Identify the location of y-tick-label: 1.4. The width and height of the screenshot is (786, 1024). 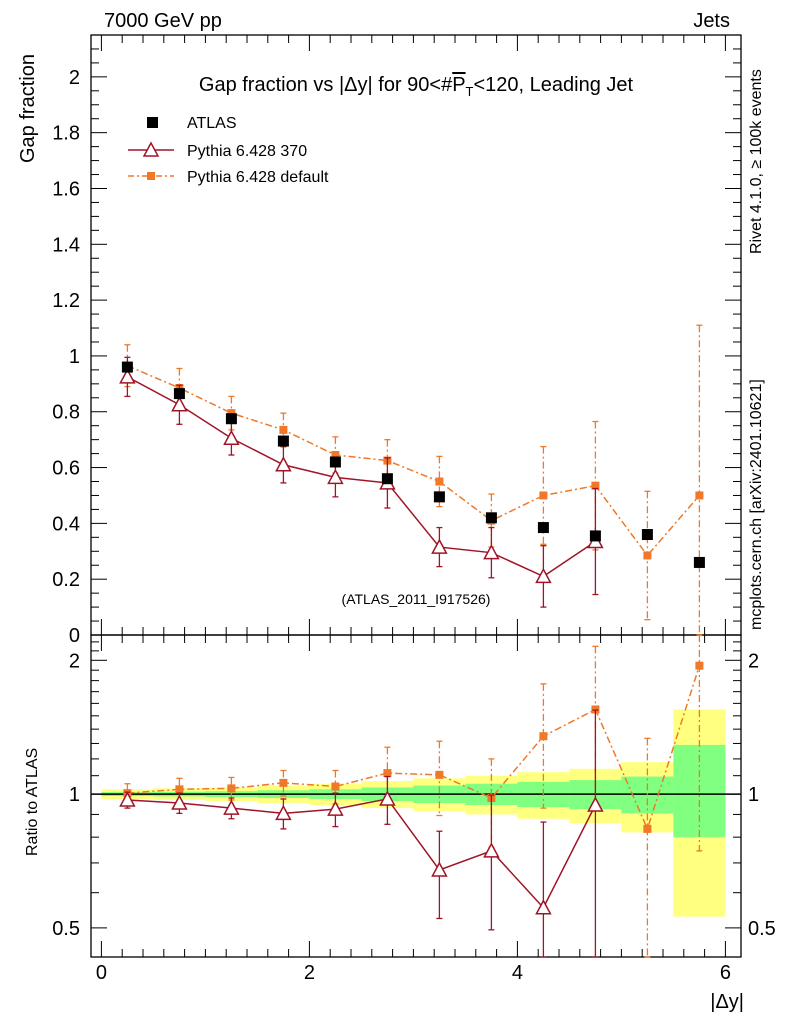
(66, 245).